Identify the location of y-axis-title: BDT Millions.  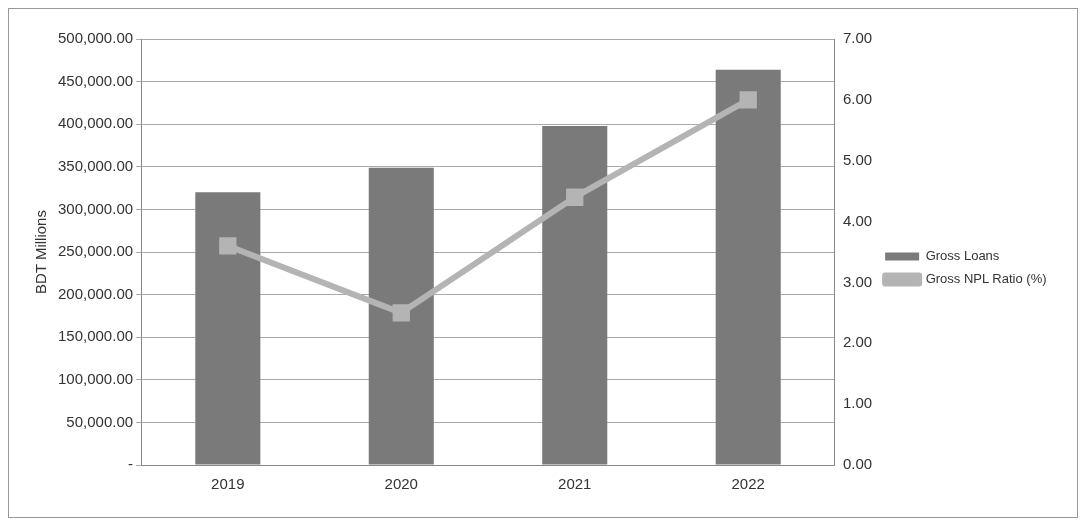
(41, 252).